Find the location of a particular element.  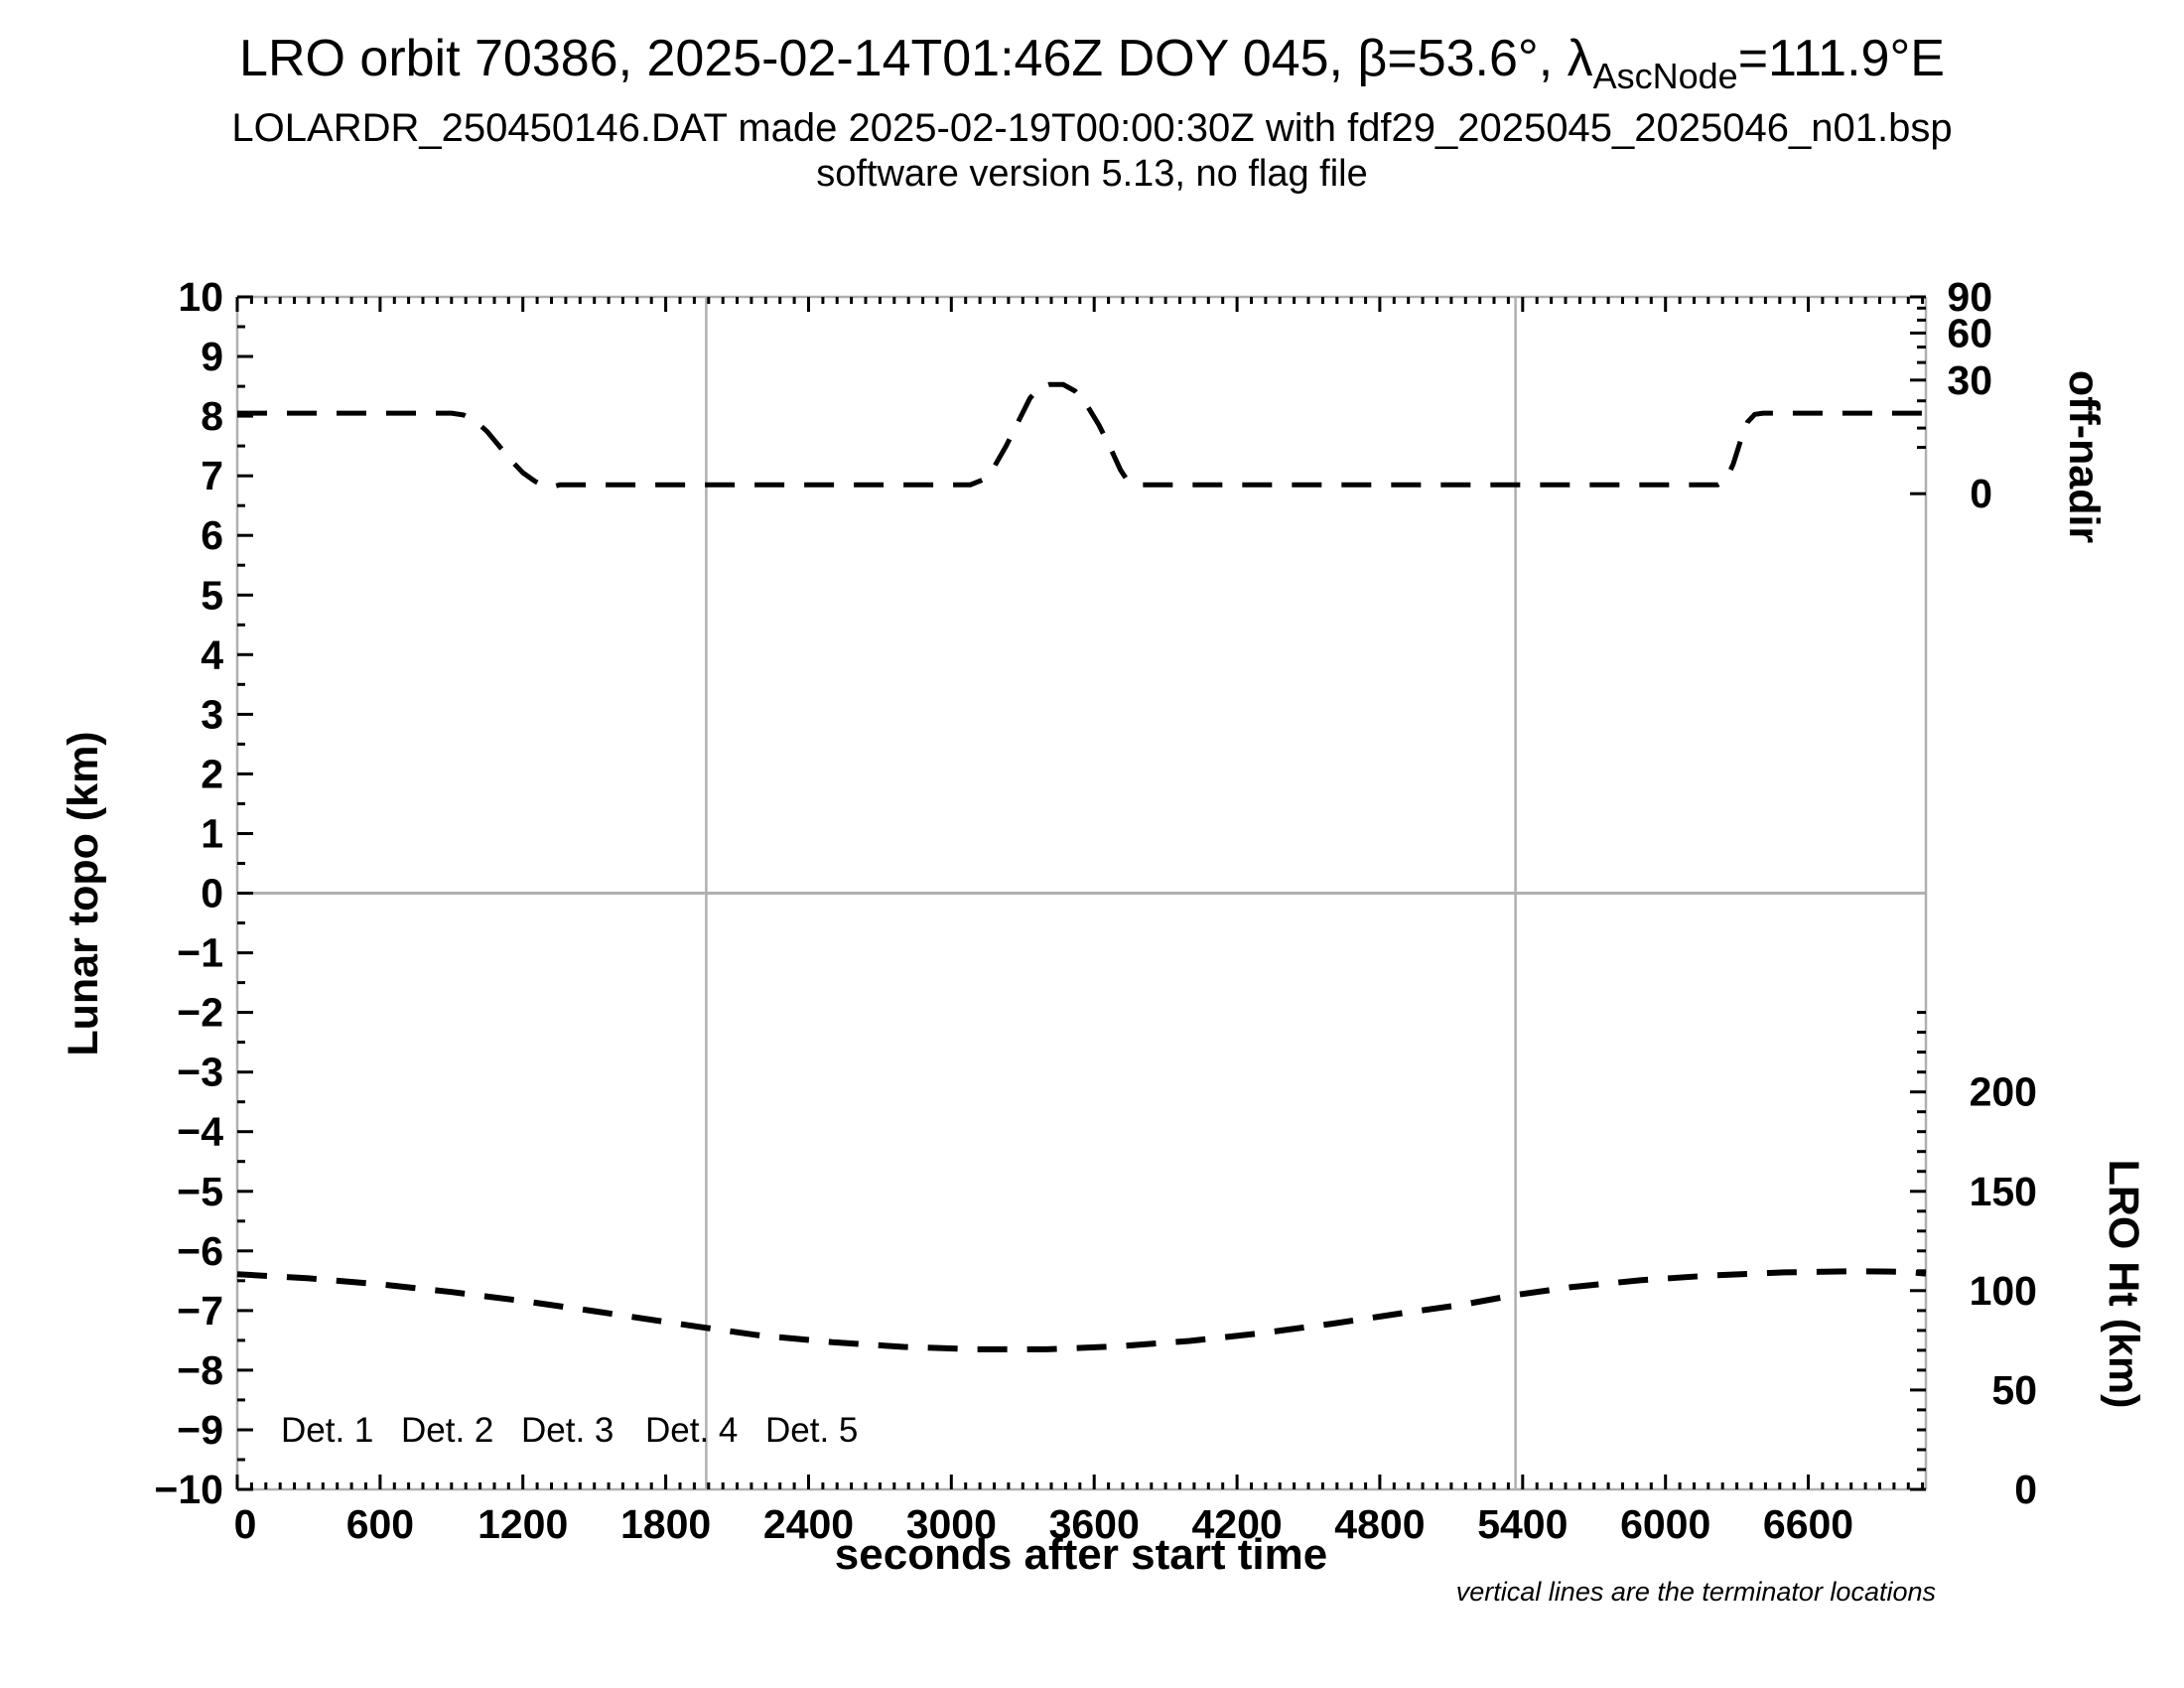

lro-ht-tick-label: 200 is located at coordinates (2003, 1092).